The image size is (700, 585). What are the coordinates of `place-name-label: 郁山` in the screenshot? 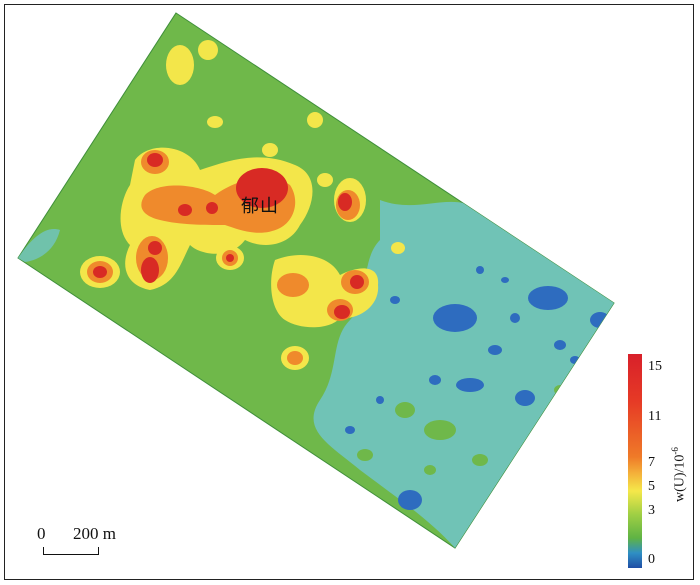 It's located at (260, 206).